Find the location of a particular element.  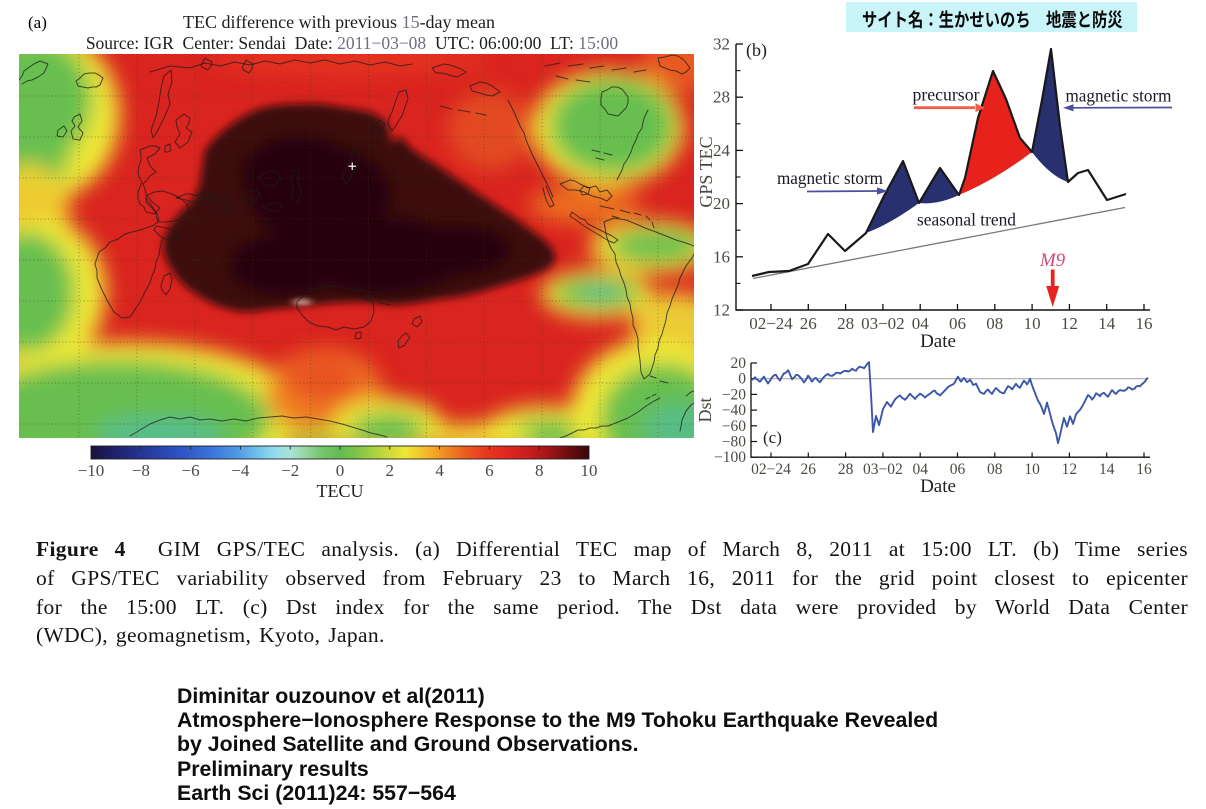

svg-text: 8 is located at coordinates (539, 470).